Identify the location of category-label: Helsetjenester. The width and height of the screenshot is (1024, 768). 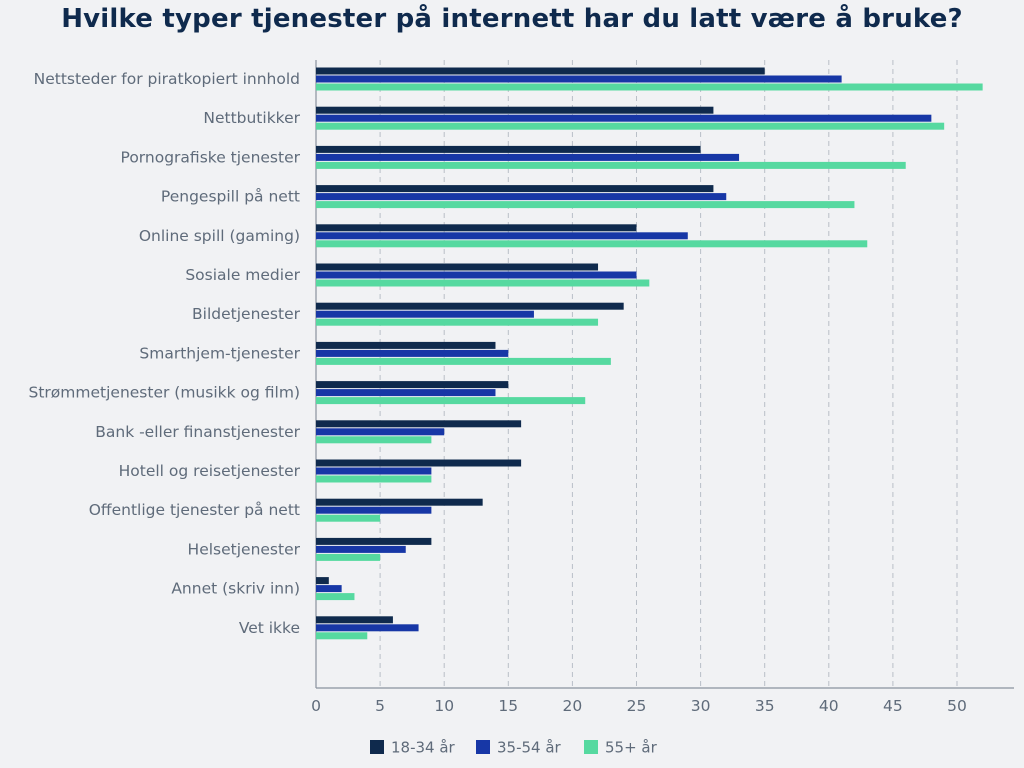
(244, 549).